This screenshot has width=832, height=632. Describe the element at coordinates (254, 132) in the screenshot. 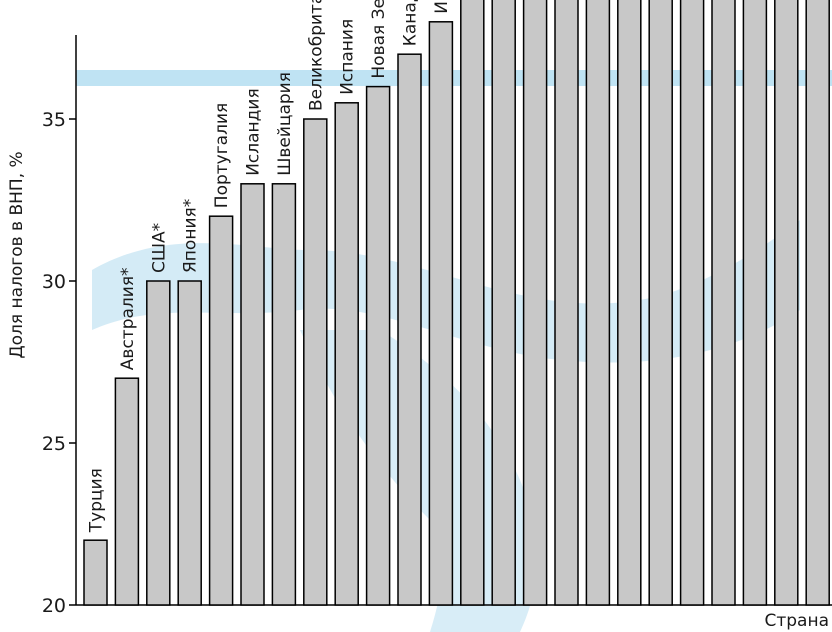

I see `bar-category-label: Исландия` at that location.